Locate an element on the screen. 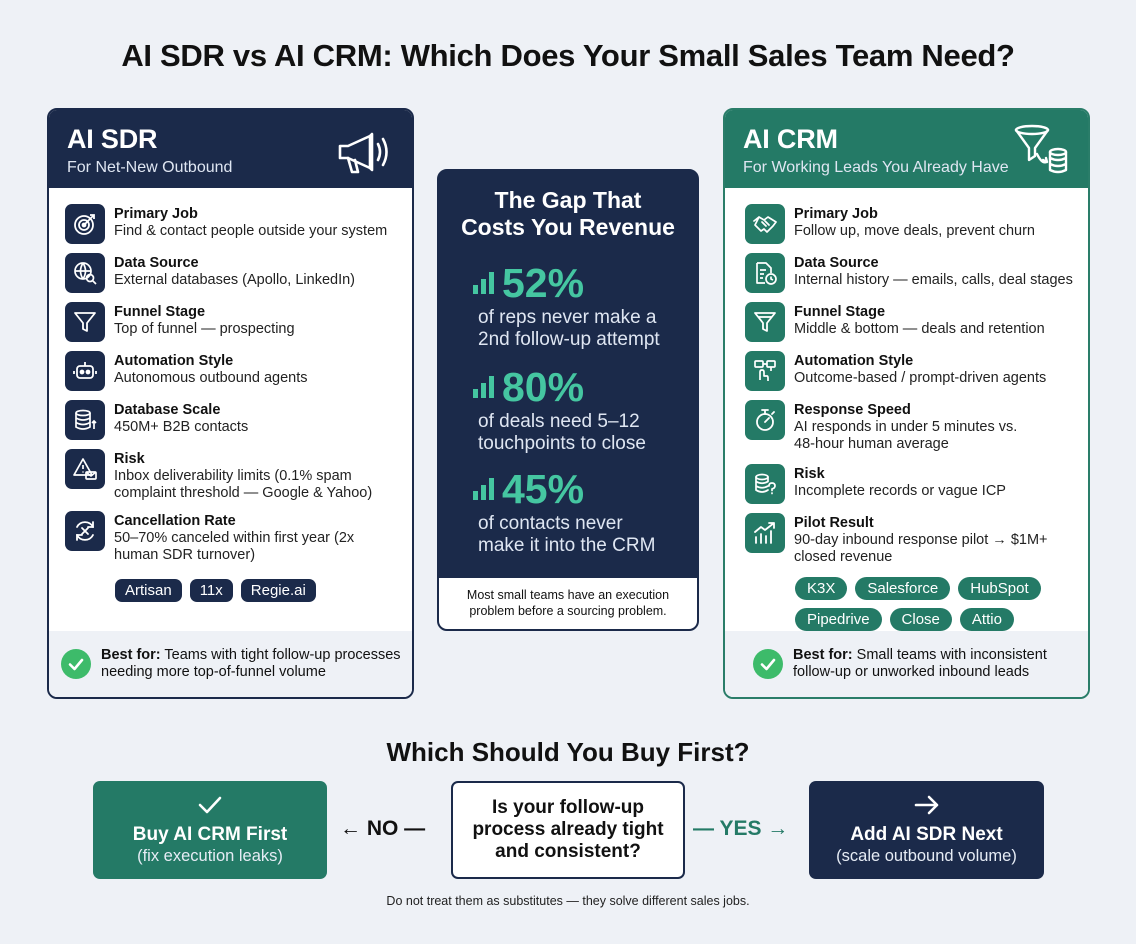 Image resolution: width=1136 pixels, height=944 pixels. funnel-database-icon is located at coordinates (1041, 149).